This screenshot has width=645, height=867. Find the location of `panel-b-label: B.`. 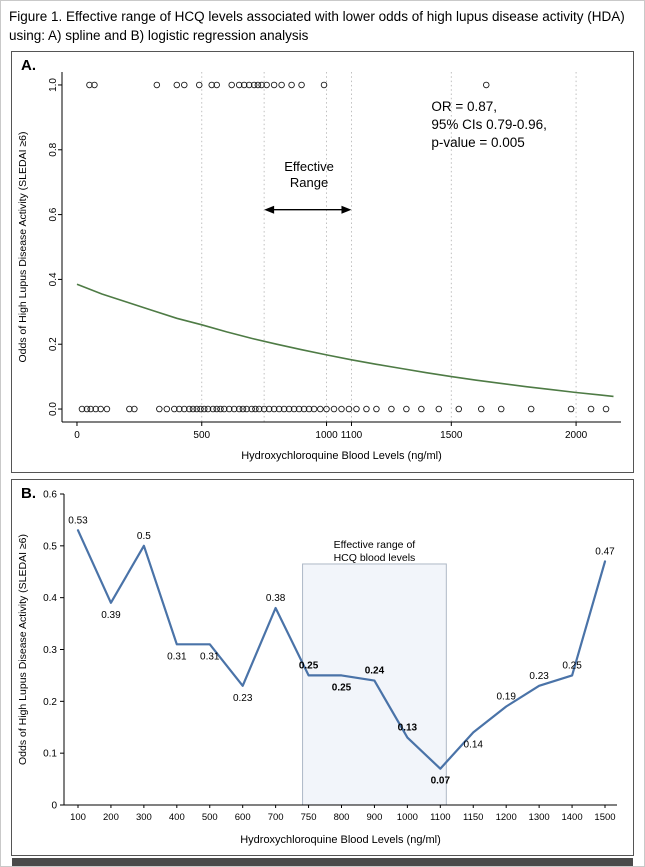

panel-b-label: B. is located at coordinates (28, 493).